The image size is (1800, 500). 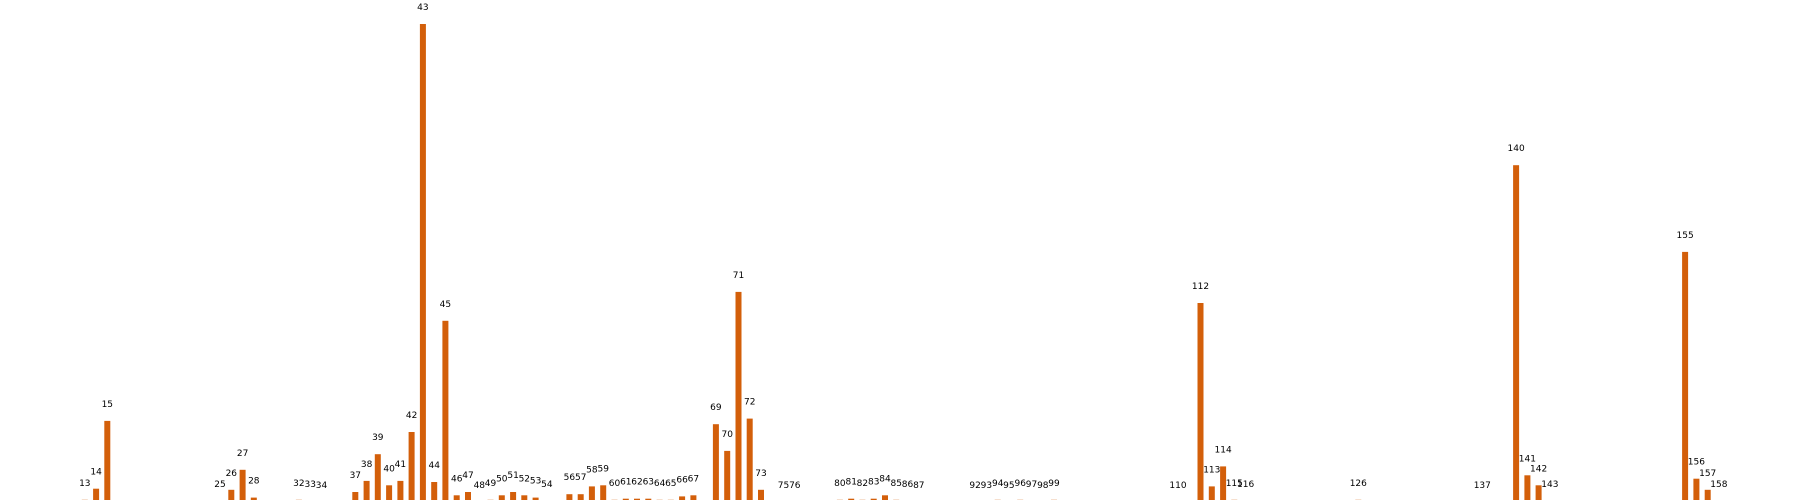 What do you see at coordinates (1245, 485) in the screenshot?
I see `bar-label-116: 116` at bounding box center [1245, 485].